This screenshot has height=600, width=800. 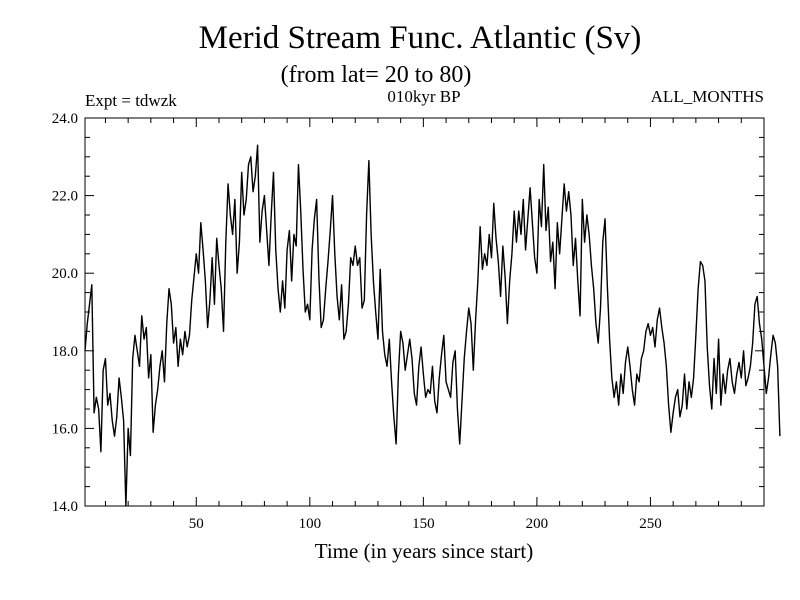 What do you see at coordinates (65, 507) in the screenshot?
I see `y-tick-label: 14.0` at bounding box center [65, 507].